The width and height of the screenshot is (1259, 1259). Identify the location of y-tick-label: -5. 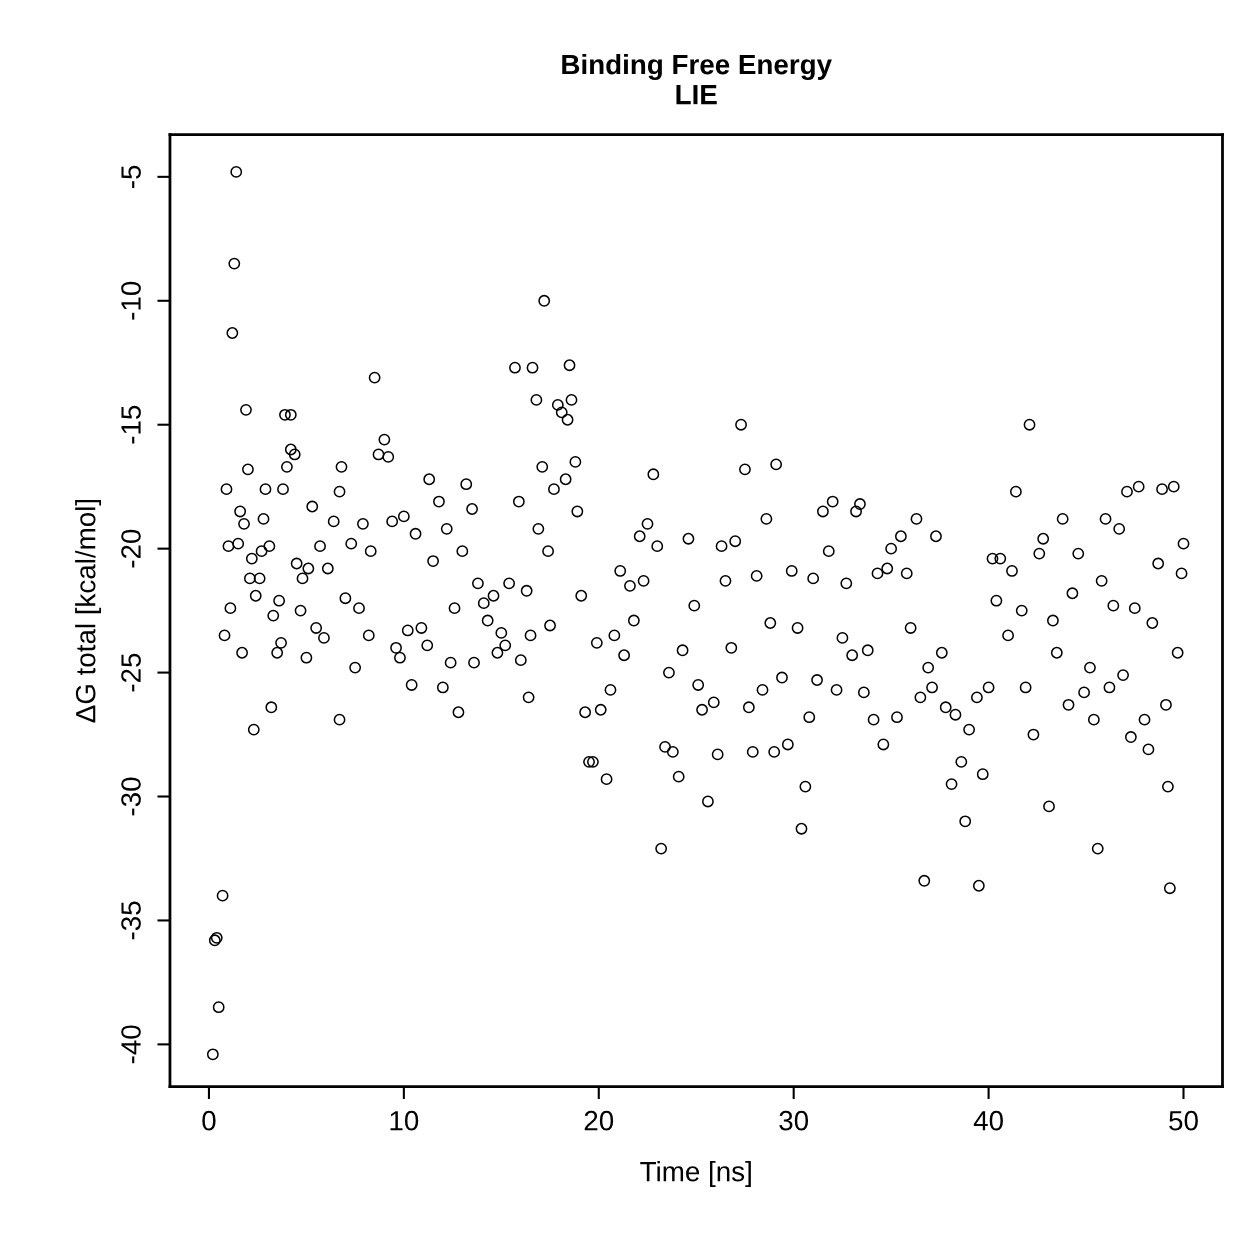
(131, 176).